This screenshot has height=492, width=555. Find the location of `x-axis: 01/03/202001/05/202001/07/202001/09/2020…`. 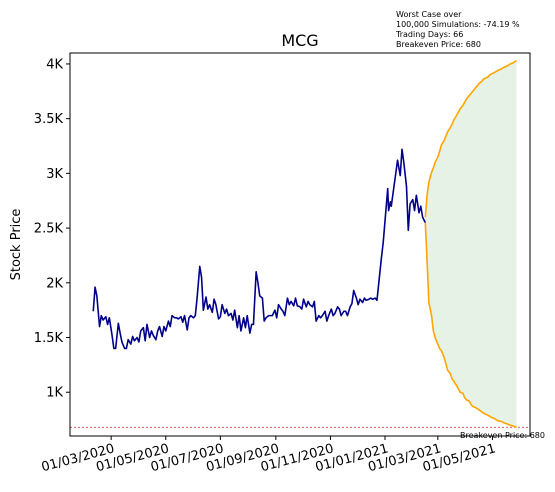

x-axis: 01/03/202001/05/202001/07/202001/09/2020… is located at coordinates (268, 455).